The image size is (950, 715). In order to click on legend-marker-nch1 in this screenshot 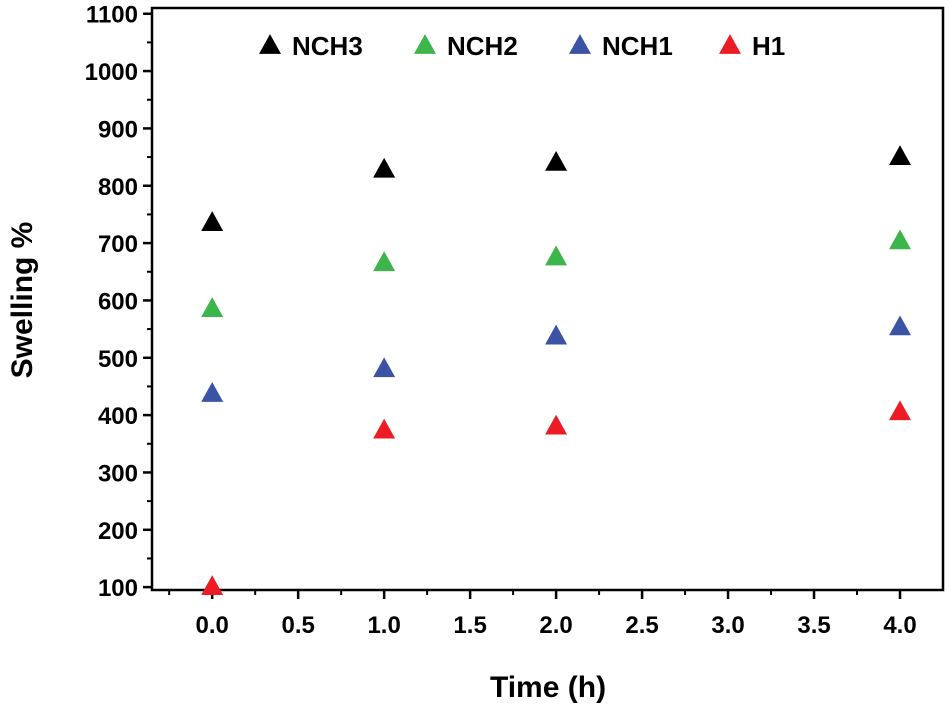, I will do `click(580, 44)`.